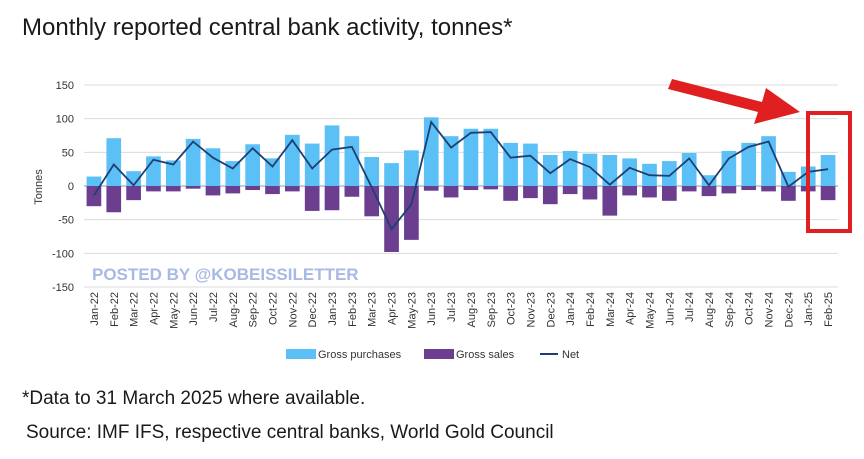 Image resolution: width=864 pixels, height=459 pixels. I want to click on x-tick-label: Feb-24, so click(591, 309).